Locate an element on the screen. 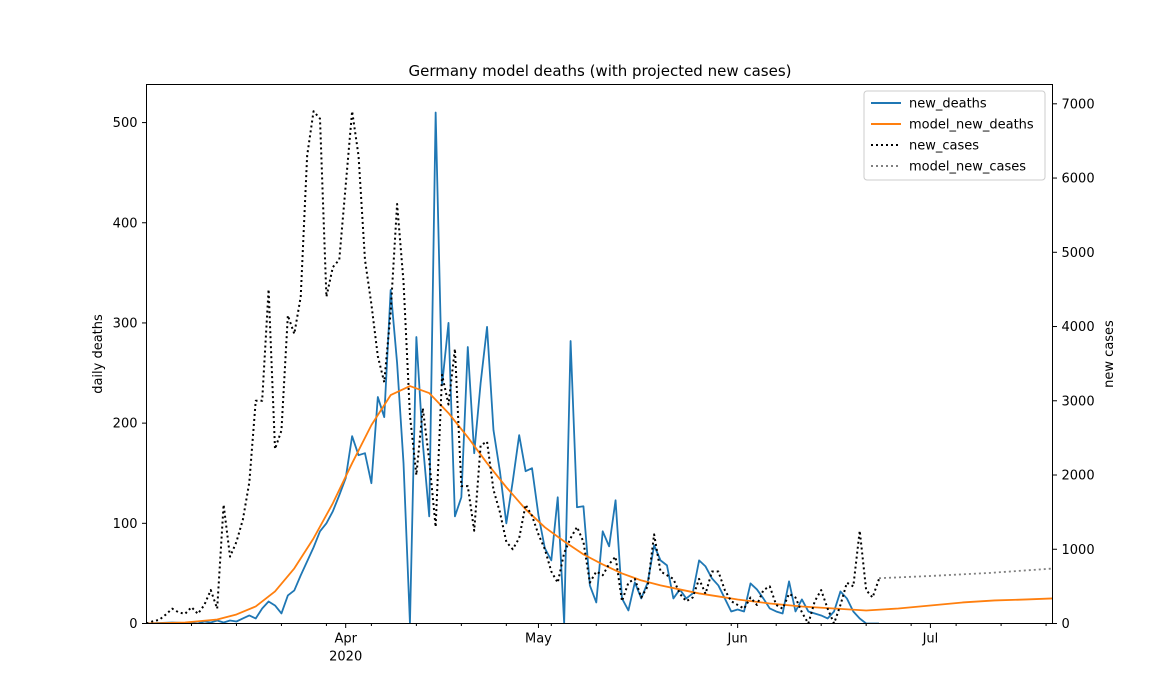 Image resolution: width=1170 pixels, height=700 pixels. legend-label-new-cases: new_cases is located at coordinates (944, 146).